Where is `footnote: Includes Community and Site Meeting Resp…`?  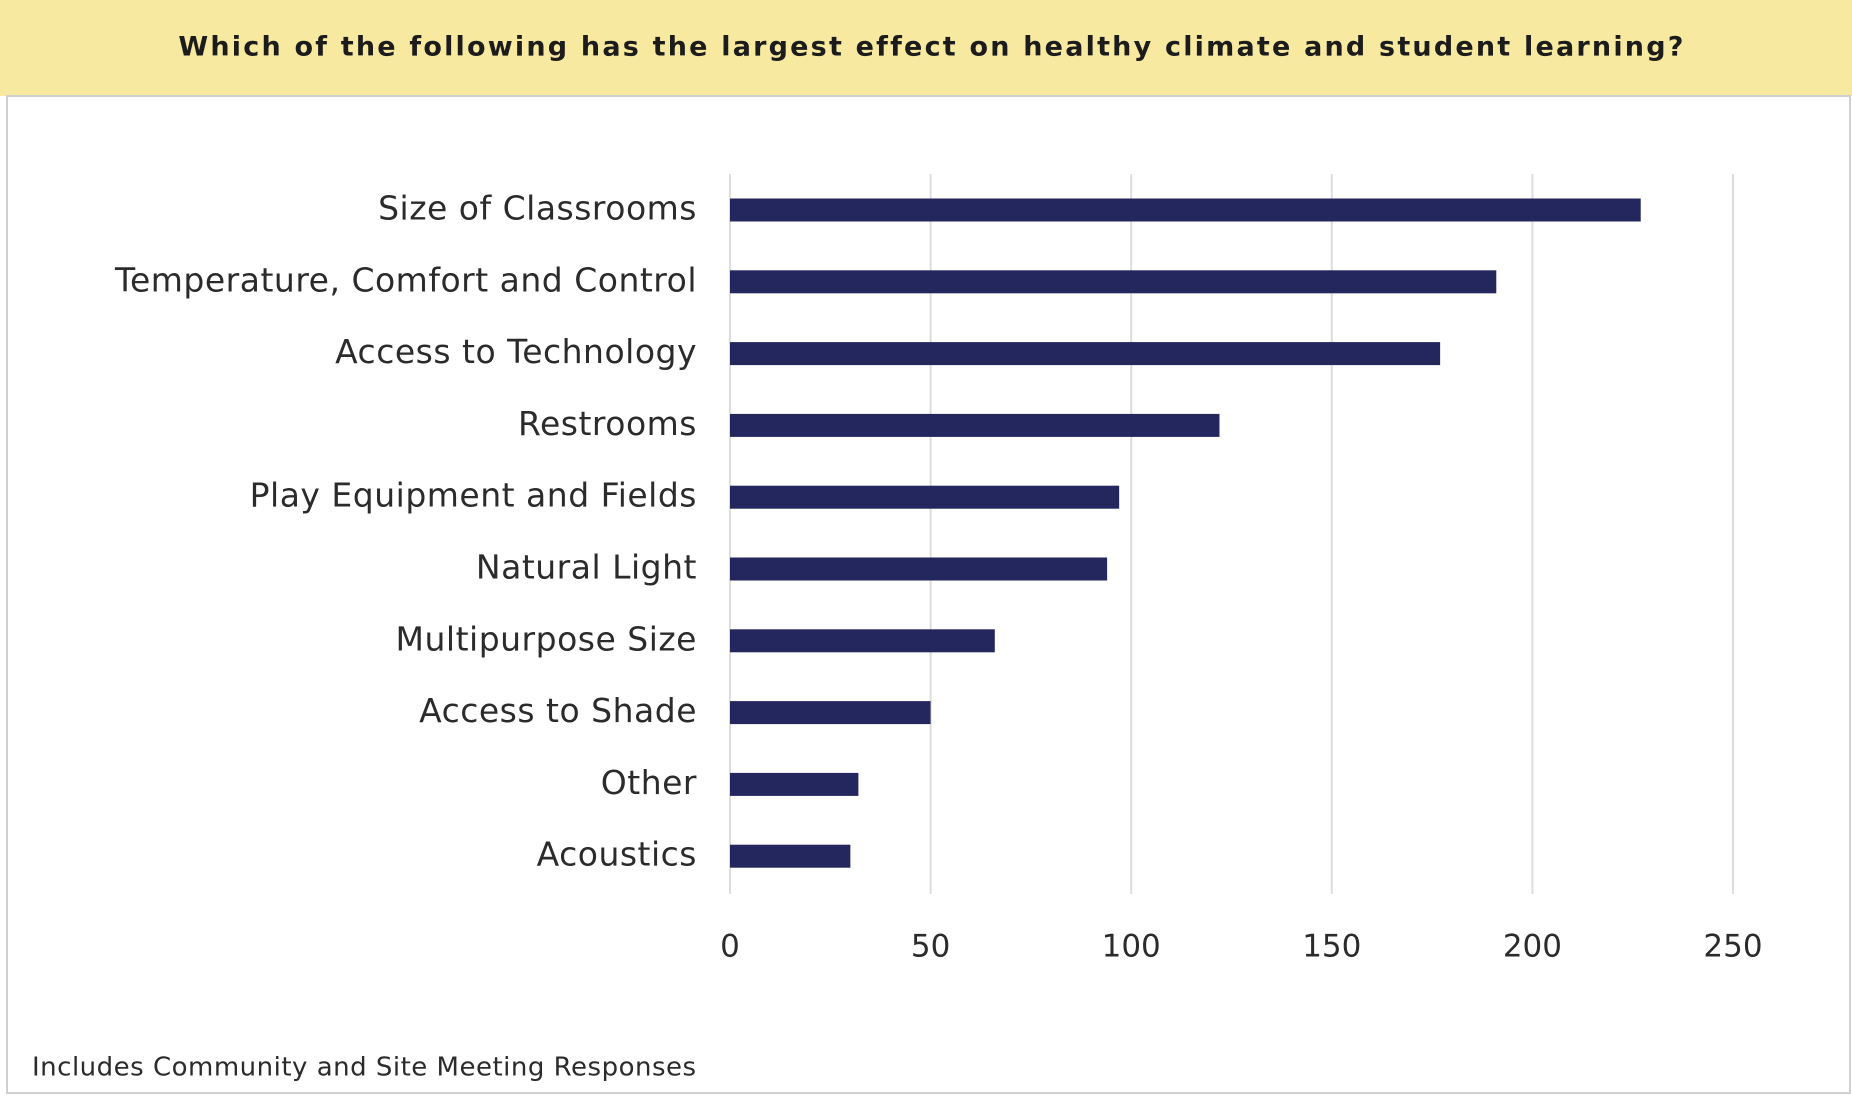
footnote: Includes Community and Site Meeting Resp… is located at coordinates (364, 1068).